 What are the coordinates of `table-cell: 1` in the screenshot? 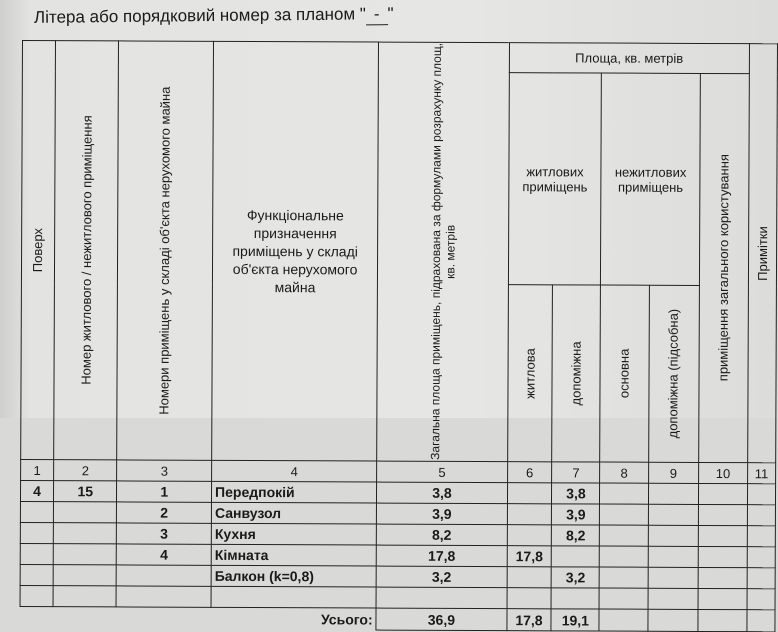 It's located at (164, 491).